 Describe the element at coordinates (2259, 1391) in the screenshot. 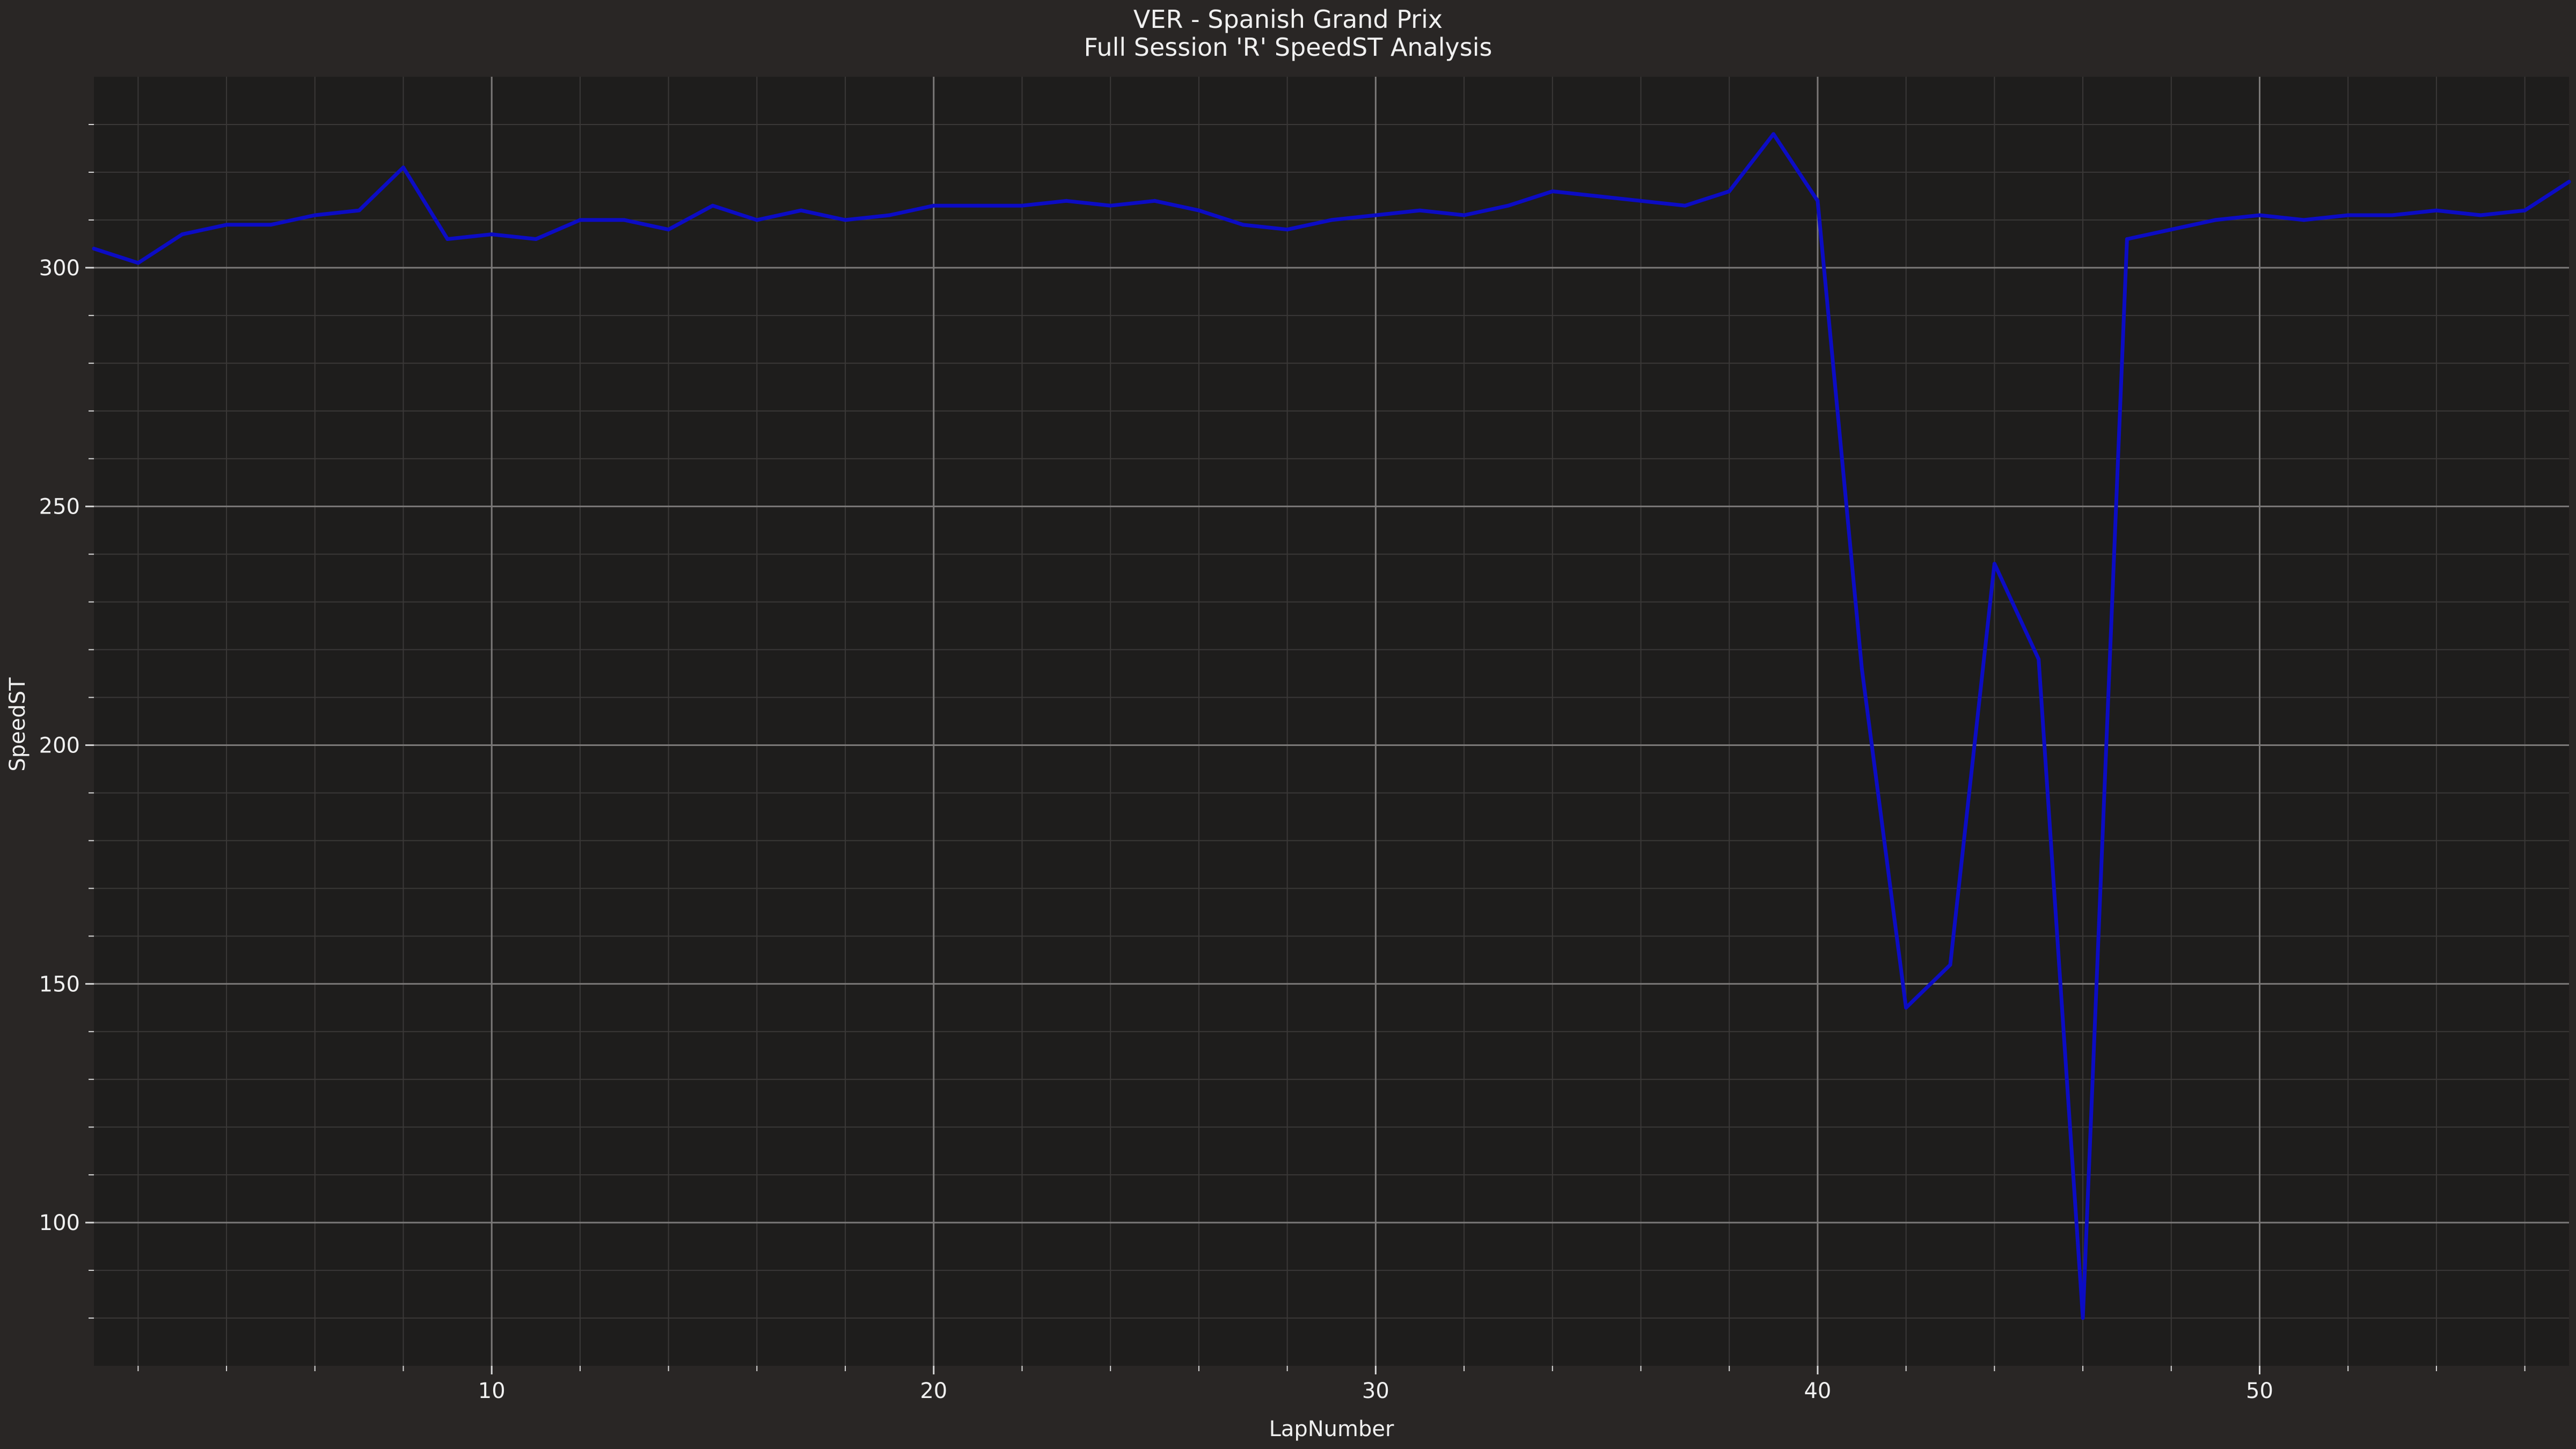

I see `x-tick-label: 50` at that location.